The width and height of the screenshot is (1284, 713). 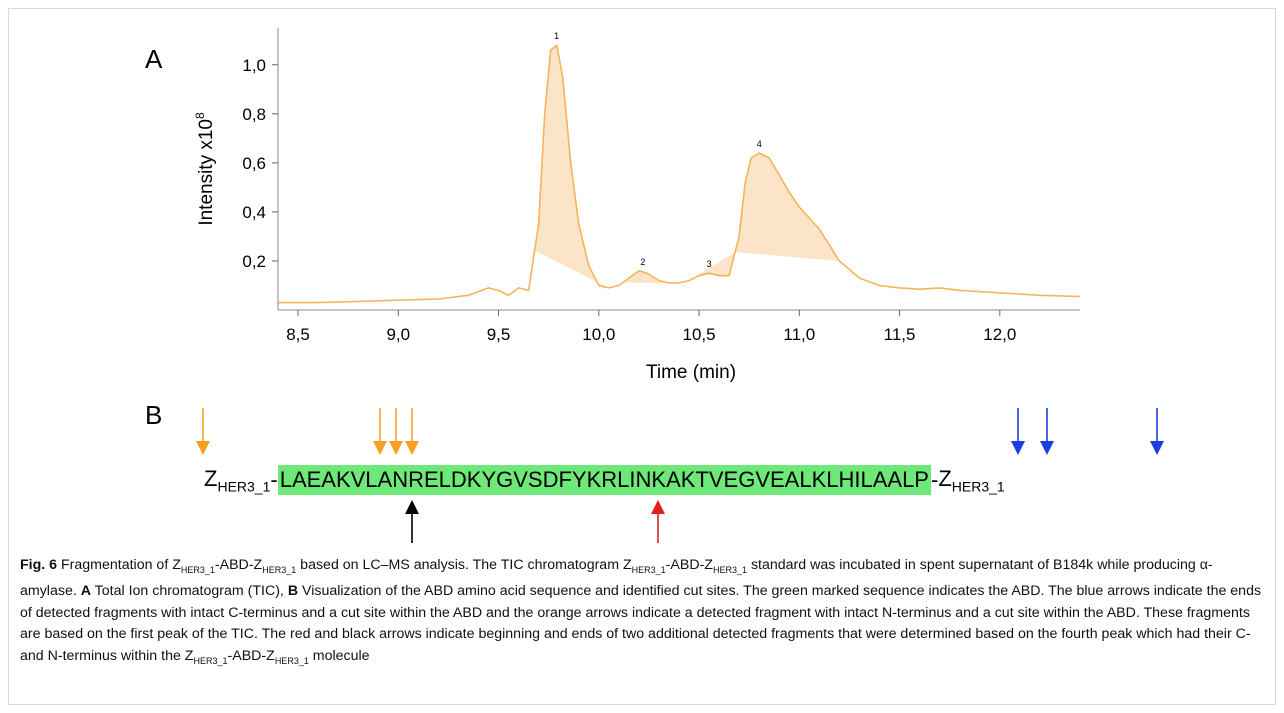 What do you see at coordinates (999, 334) in the screenshot?
I see `x-tick-label: 12,0` at bounding box center [999, 334].